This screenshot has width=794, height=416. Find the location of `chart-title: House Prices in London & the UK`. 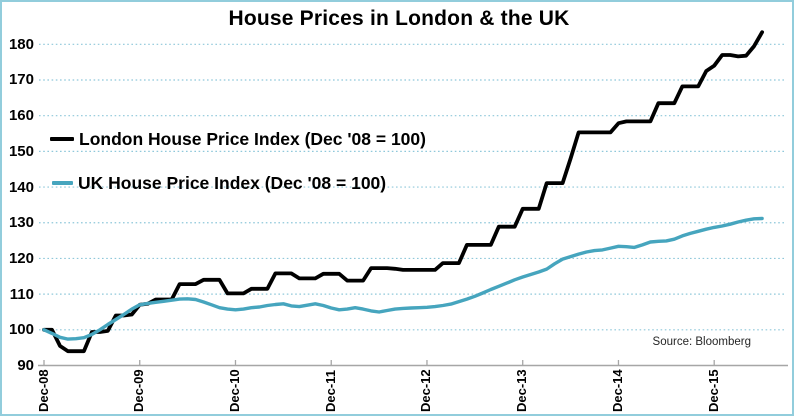

chart-title: House Prices in London & the UK is located at coordinates (399, 18).